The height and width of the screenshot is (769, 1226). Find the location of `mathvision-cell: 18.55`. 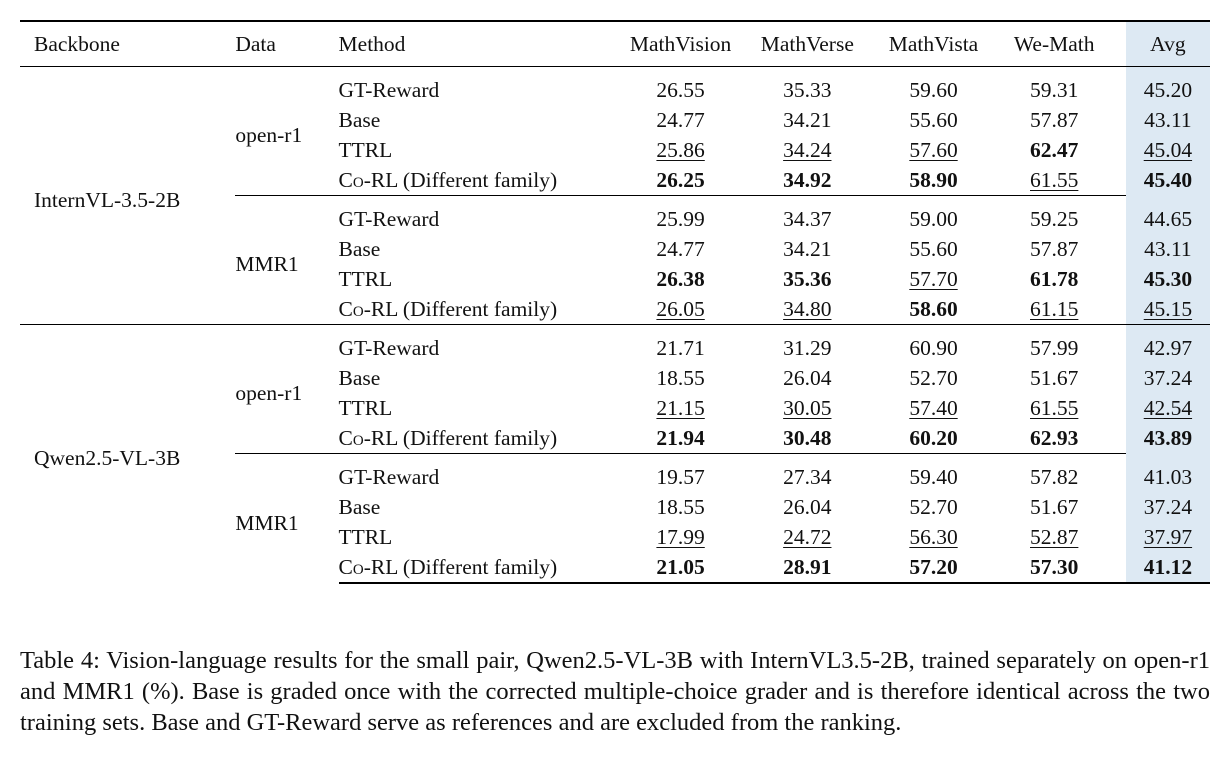

mathvision-cell: 18.55 is located at coordinates (680, 378).